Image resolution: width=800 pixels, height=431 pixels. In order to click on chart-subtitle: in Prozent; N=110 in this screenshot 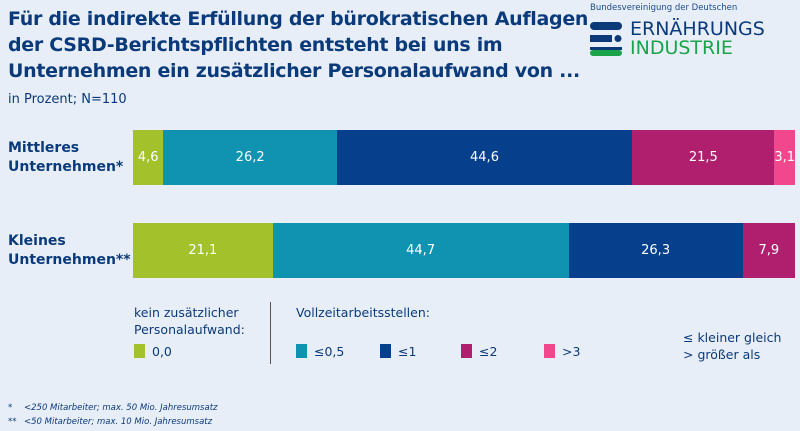, I will do `click(67, 99)`.